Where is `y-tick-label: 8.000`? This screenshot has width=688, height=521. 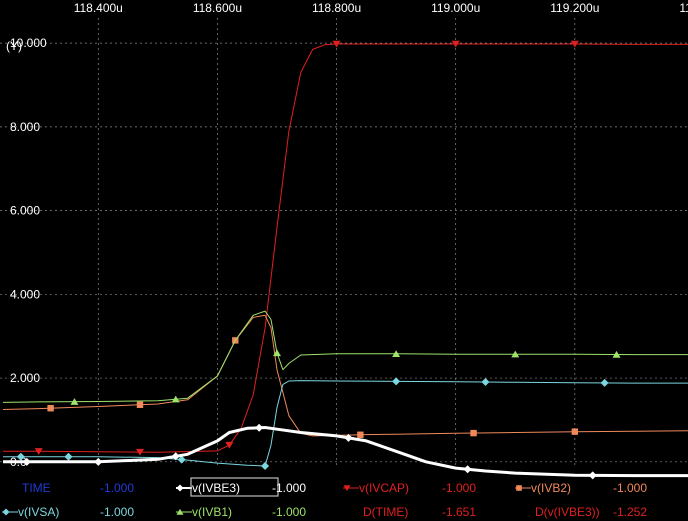
y-tick-label: 8.000 is located at coordinates (25, 127).